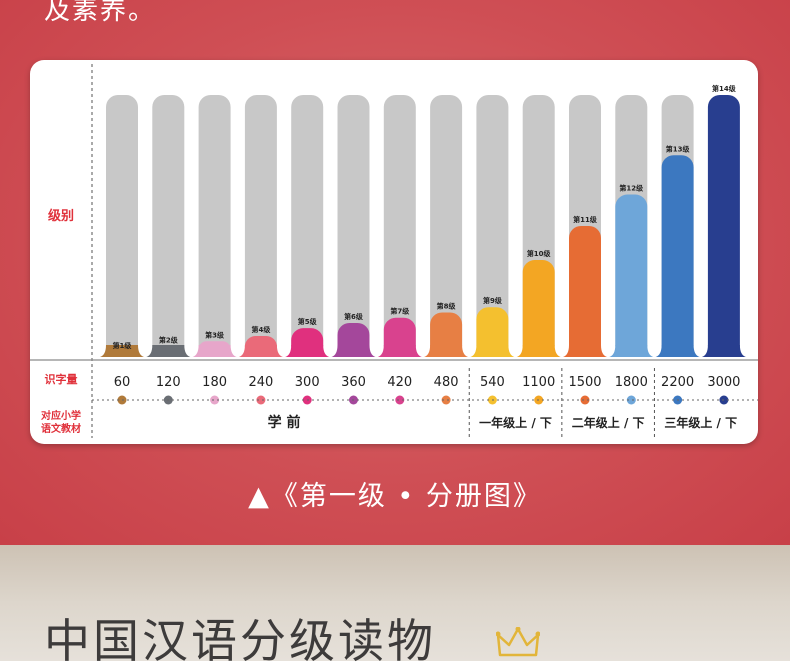 Image resolution: width=790 pixels, height=671 pixels. I want to click on level-label: 第12级, so click(631, 188).